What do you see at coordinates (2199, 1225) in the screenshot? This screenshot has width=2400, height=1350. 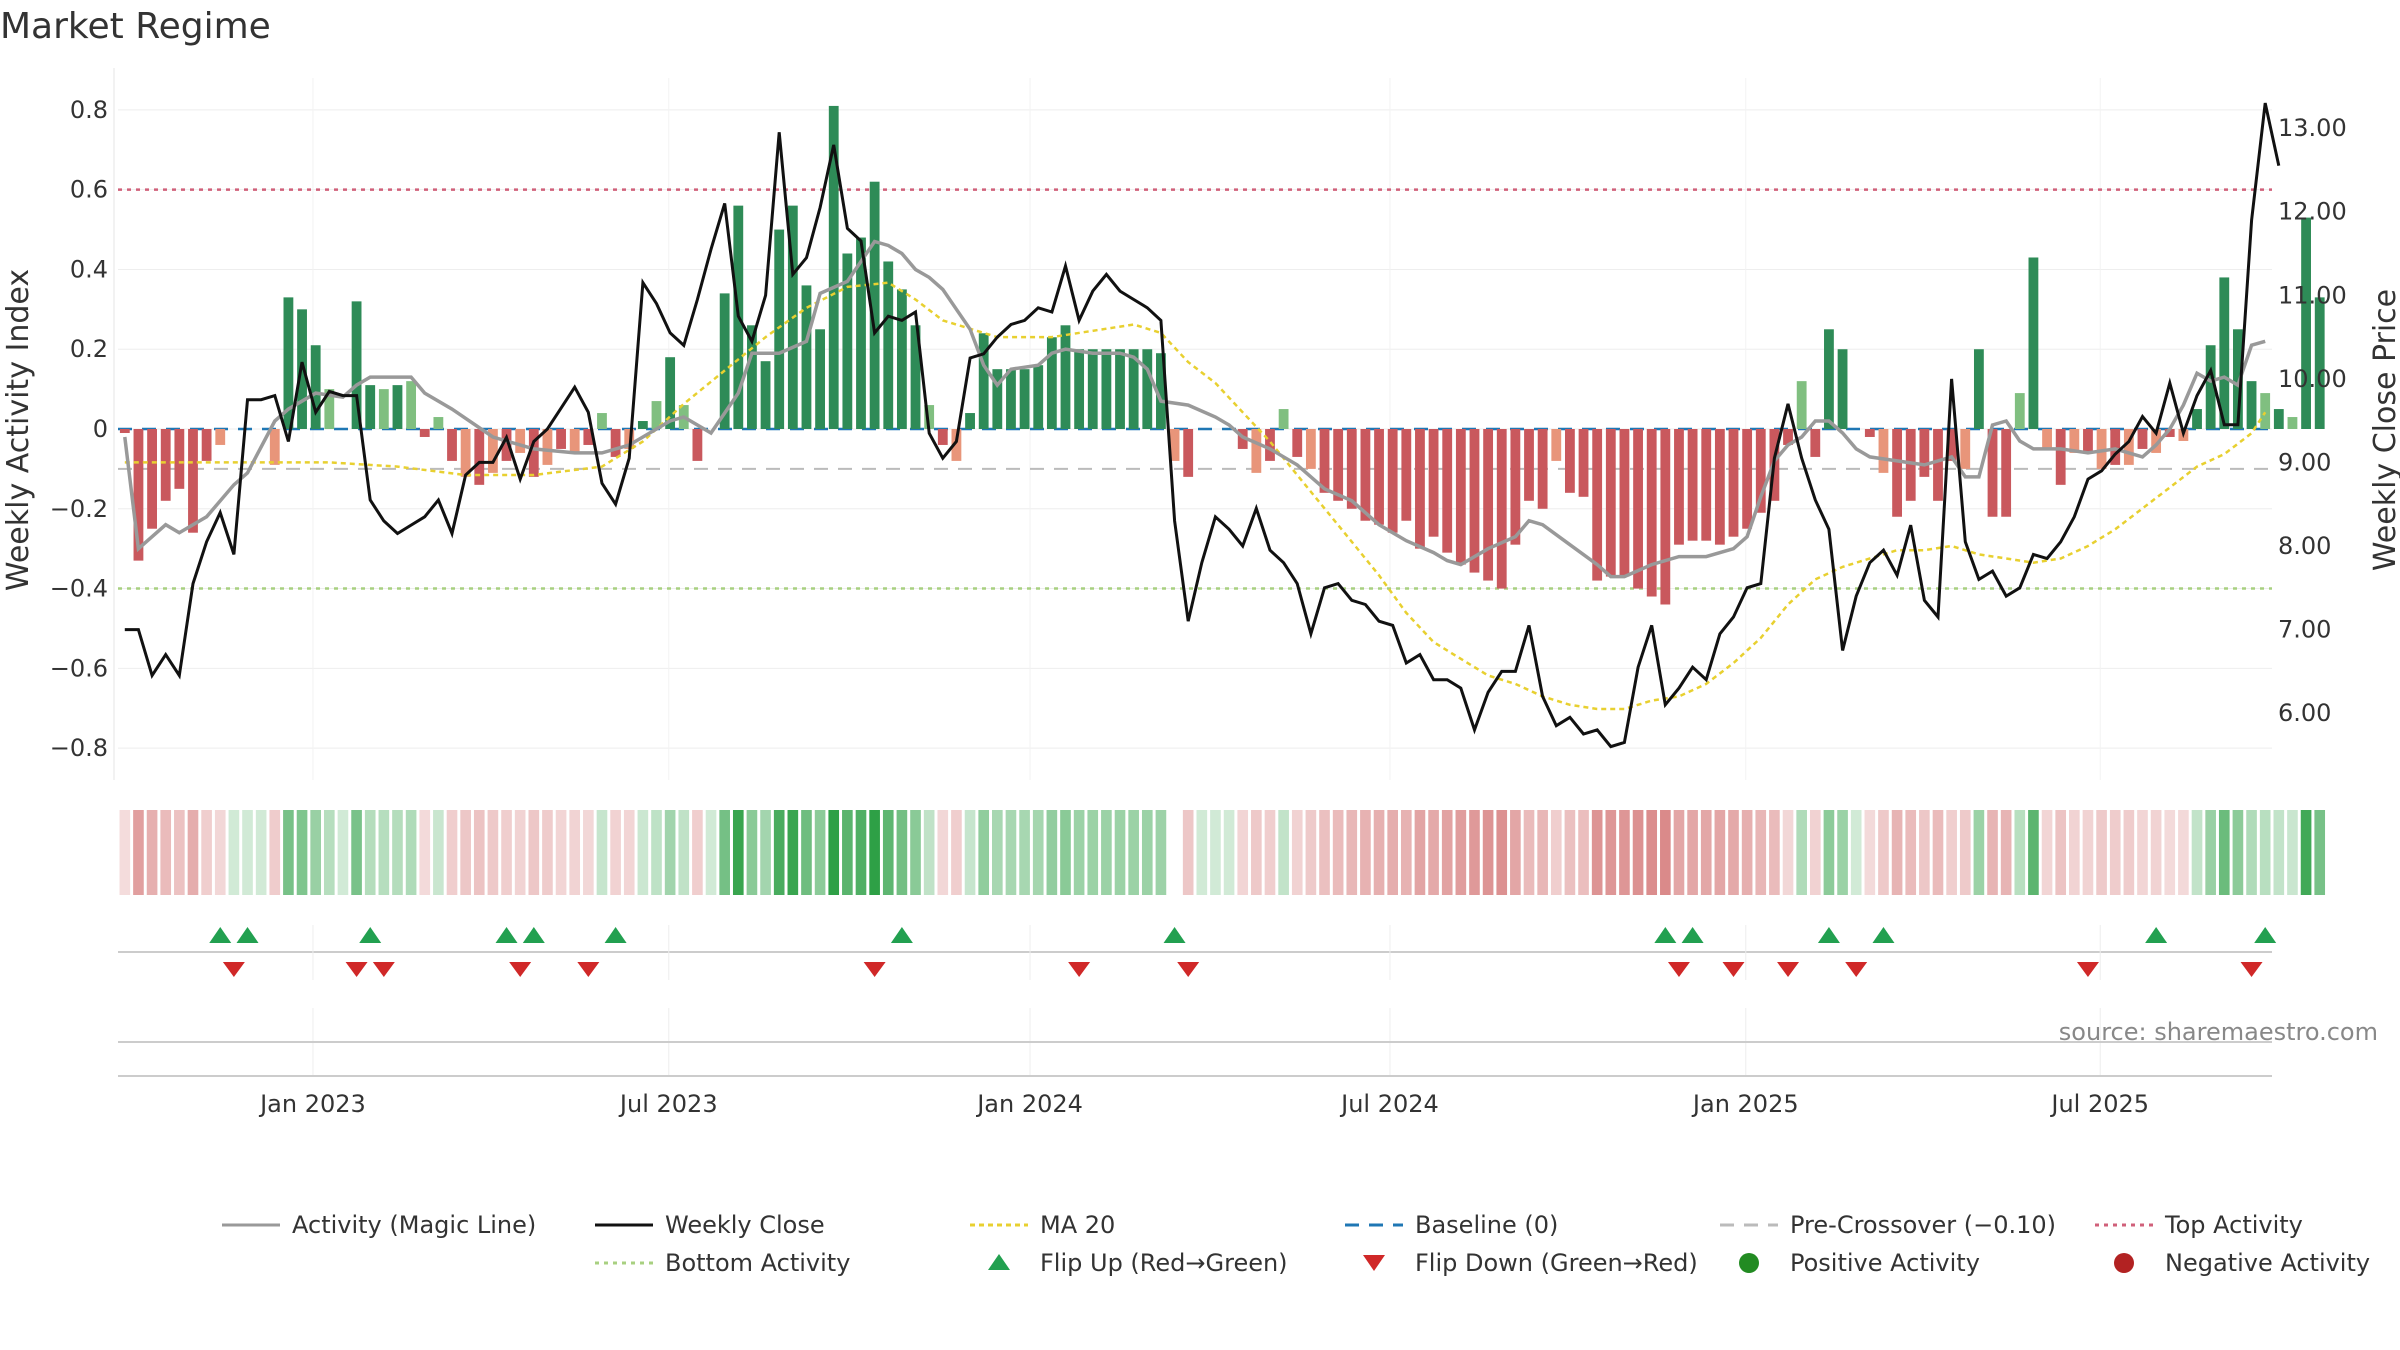 I see `legend-top-activity: Top Activity` at bounding box center [2199, 1225].